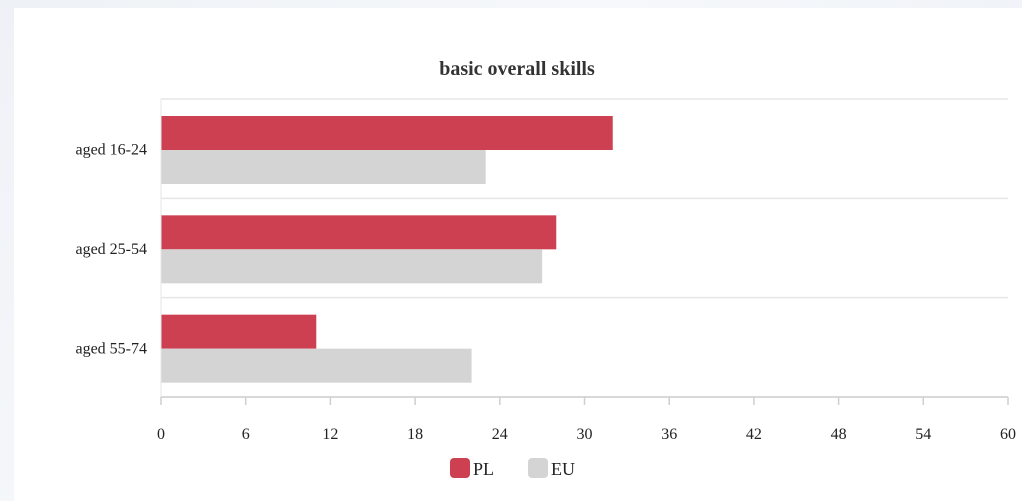 The height and width of the screenshot is (501, 1022). I want to click on legend-item-pl: PL, so click(472, 468).